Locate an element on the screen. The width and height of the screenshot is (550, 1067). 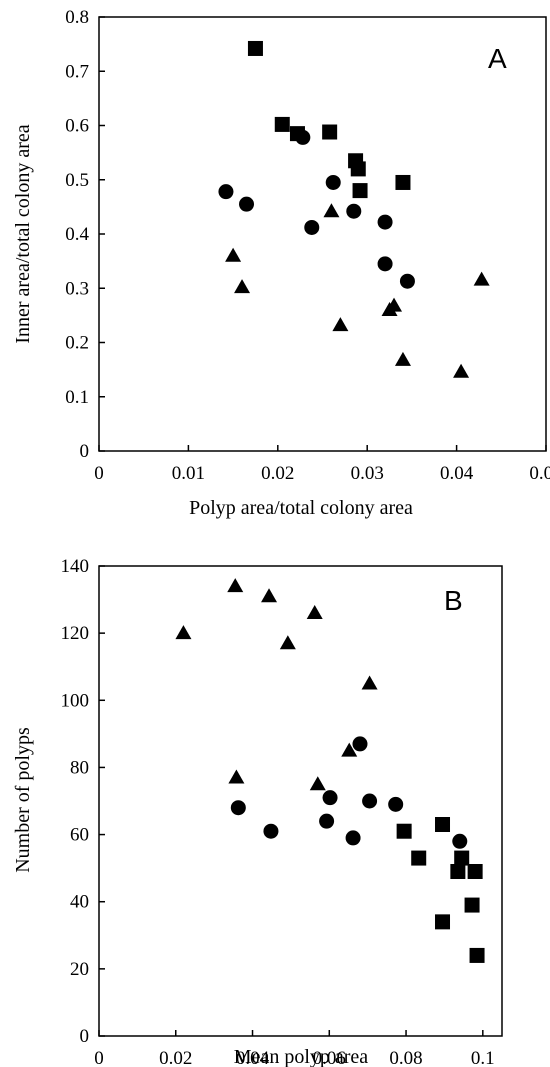
panel-a-y-tick-label: 0.4 is located at coordinates (77, 234).